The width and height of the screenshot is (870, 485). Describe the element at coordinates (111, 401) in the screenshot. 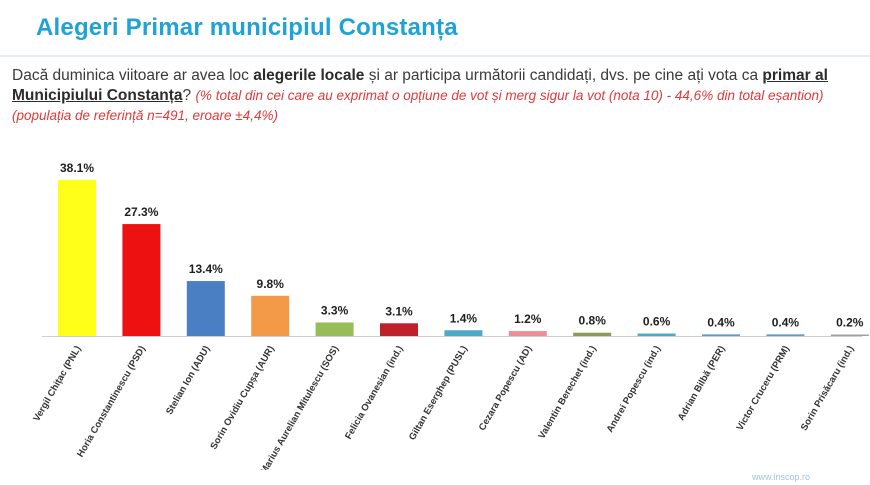

I see `category-label-2: Horia Constantinescu (PSD)` at that location.